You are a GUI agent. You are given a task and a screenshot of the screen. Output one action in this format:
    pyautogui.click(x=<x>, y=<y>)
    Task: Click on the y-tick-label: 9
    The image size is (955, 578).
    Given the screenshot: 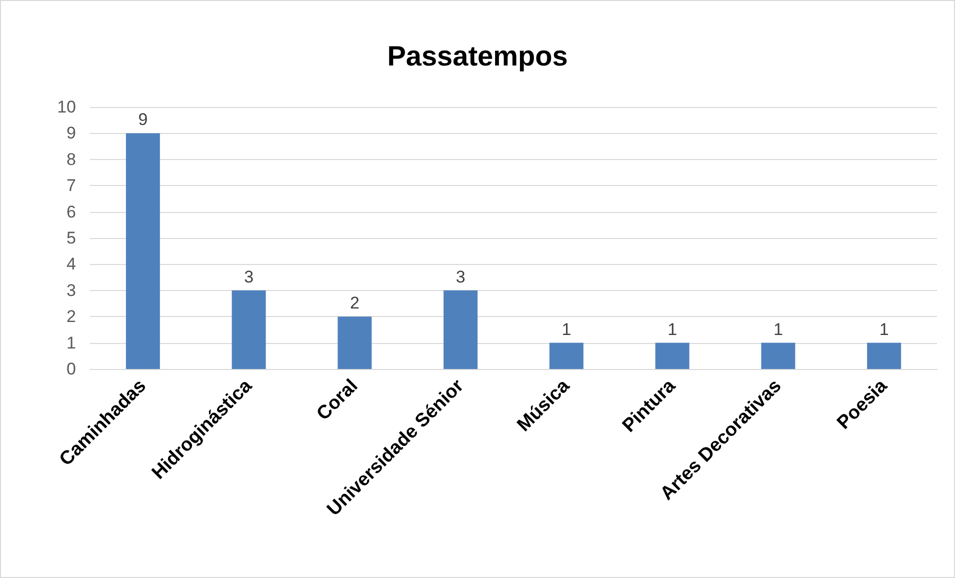 What is the action you would take?
    pyautogui.click(x=71, y=133)
    